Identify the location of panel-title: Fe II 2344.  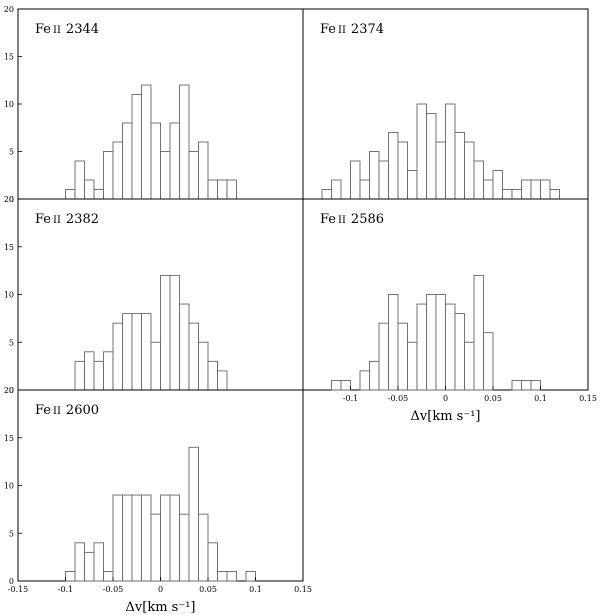
(67, 29).